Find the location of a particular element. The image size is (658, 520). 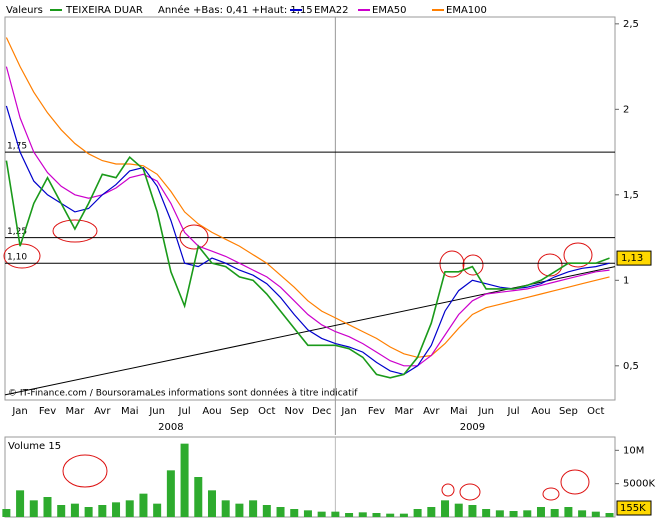

y-tick-label: 10M is located at coordinates (633, 450).